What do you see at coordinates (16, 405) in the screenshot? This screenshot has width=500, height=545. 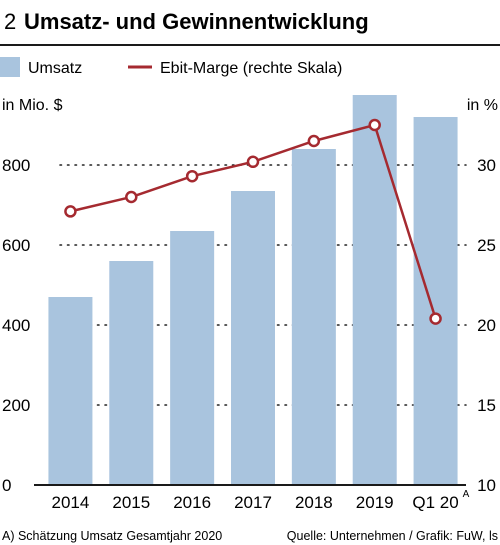 I see `left-tick-label: 200` at bounding box center [16, 405].